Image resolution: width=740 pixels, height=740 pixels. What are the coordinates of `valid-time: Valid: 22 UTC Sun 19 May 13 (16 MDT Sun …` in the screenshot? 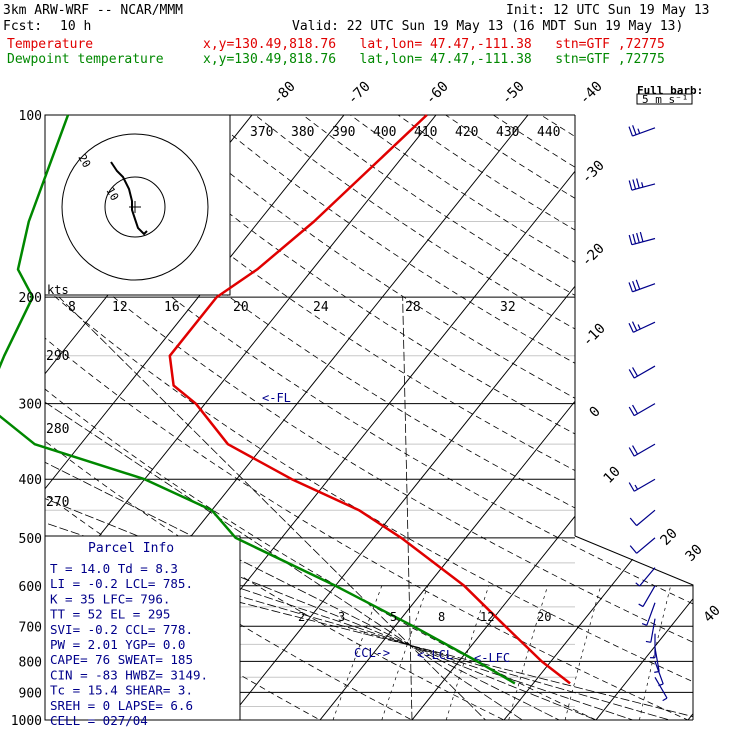 It's located at (488, 26).